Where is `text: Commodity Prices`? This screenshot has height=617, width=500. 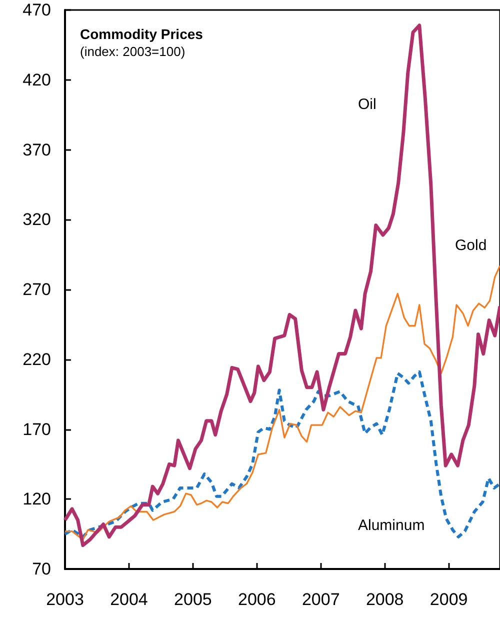
text: Commodity Prices is located at coordinates (142, 34).